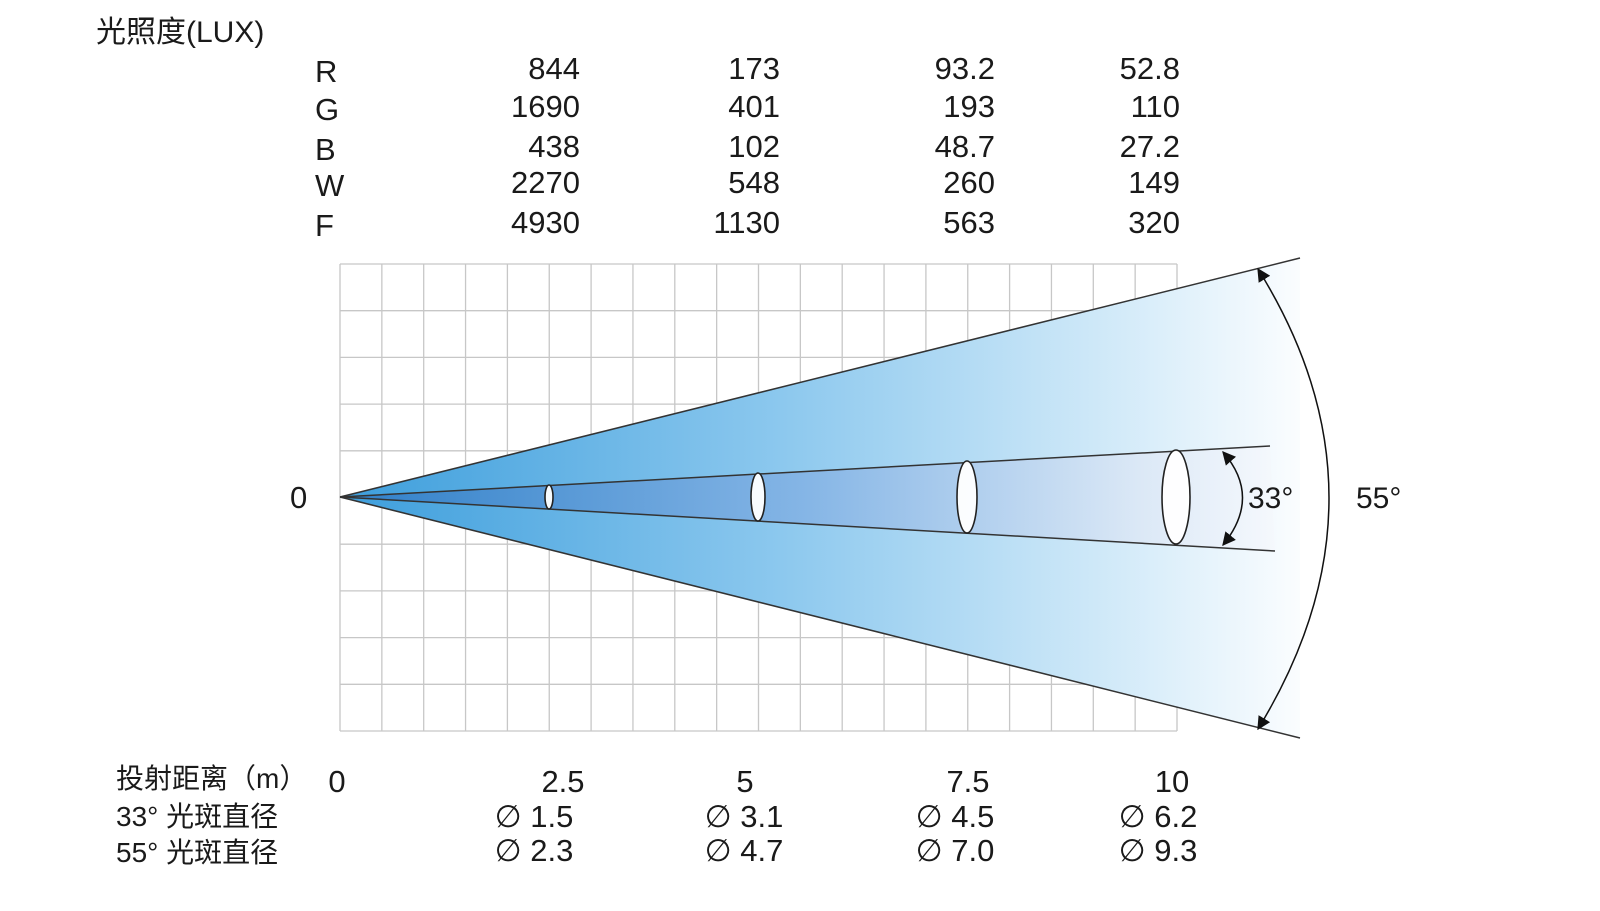 The height and width of the screenshot is (911, 1600). Describe the element at coordinates (1154, 182) in the screenshot. I see `illuminance-value: 149` at that location.